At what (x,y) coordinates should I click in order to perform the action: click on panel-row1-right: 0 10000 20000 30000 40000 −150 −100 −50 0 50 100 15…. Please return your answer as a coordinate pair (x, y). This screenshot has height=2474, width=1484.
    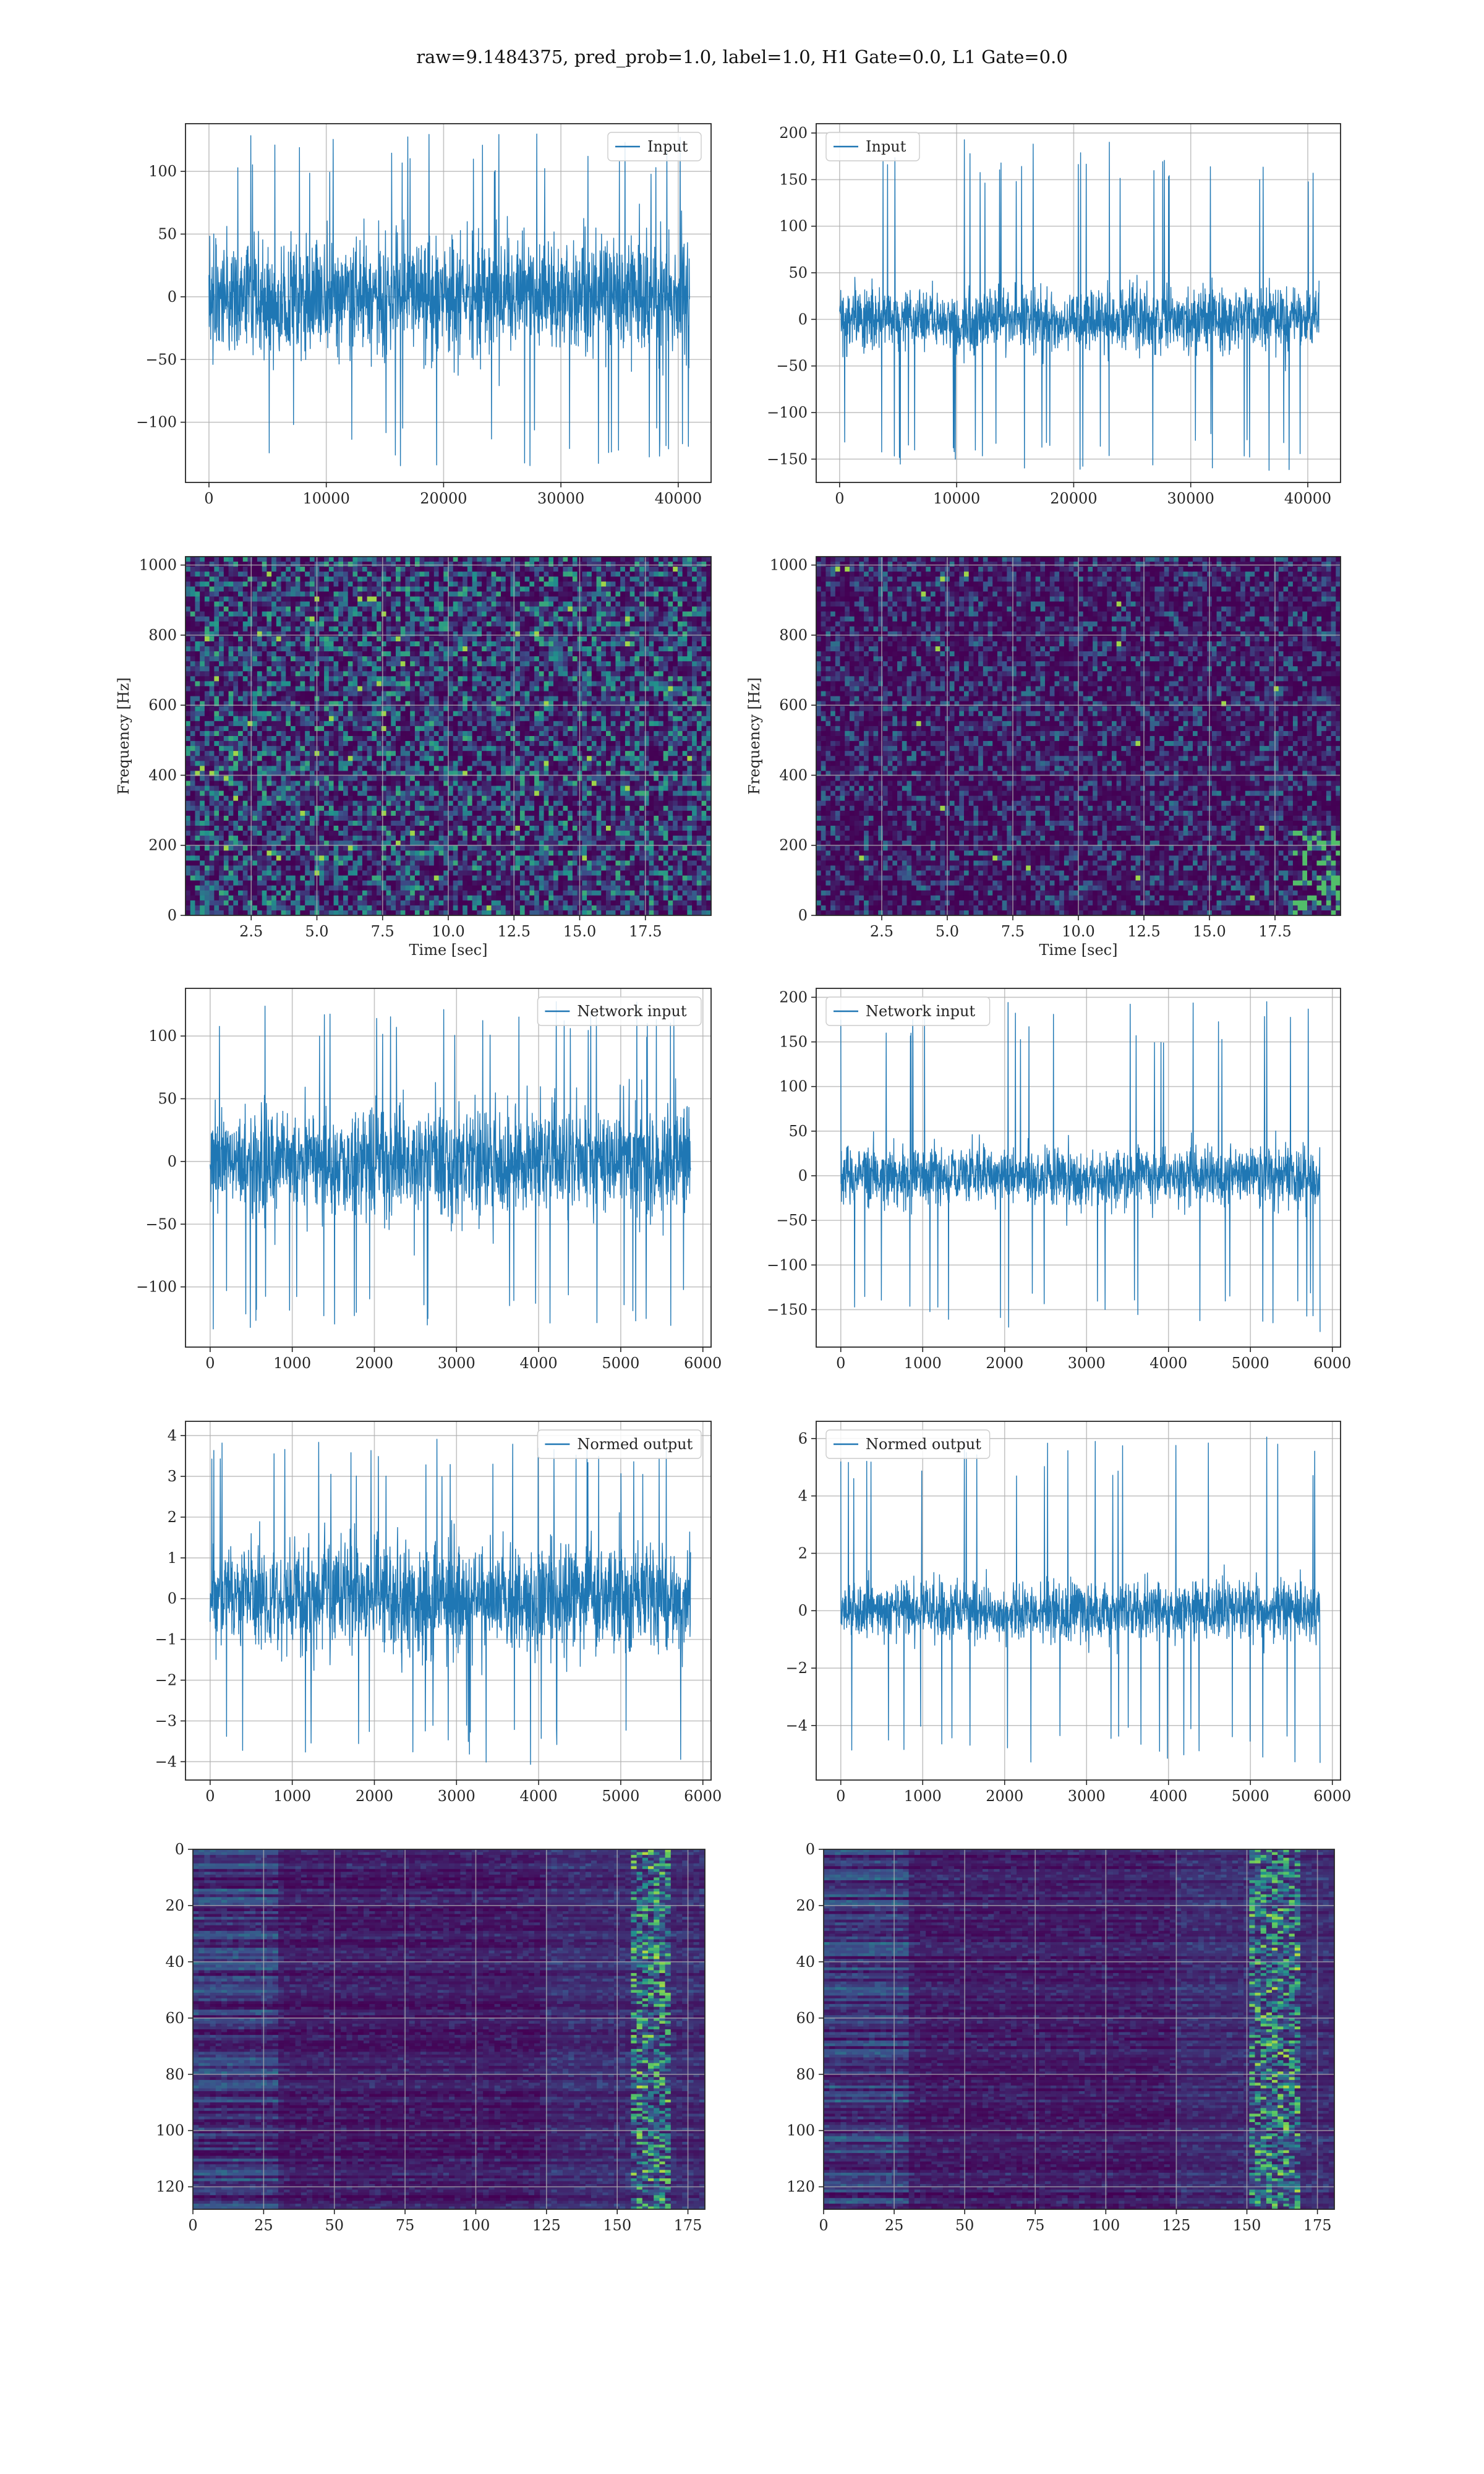
    Looking at the image, I should click on (1054, 315).